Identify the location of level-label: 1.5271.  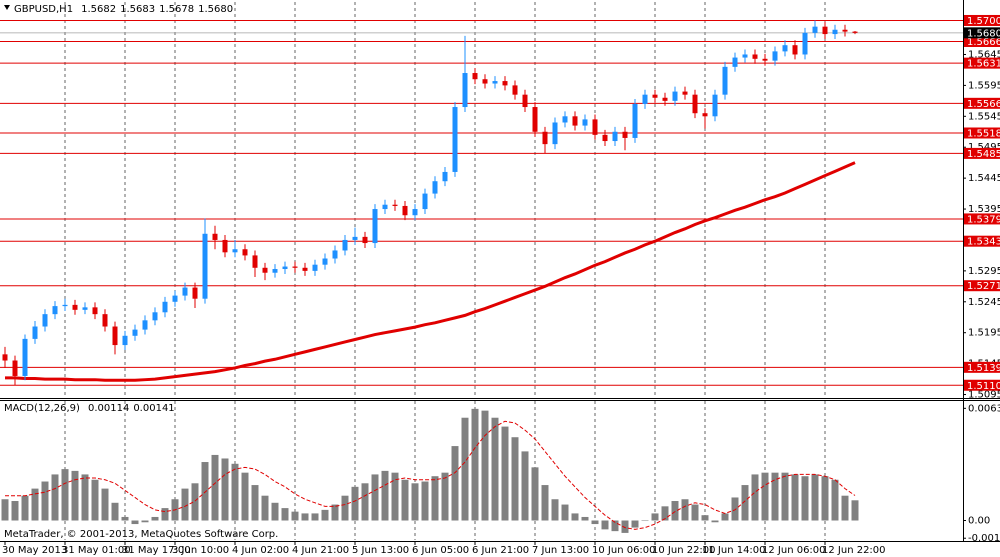
(983, 286).